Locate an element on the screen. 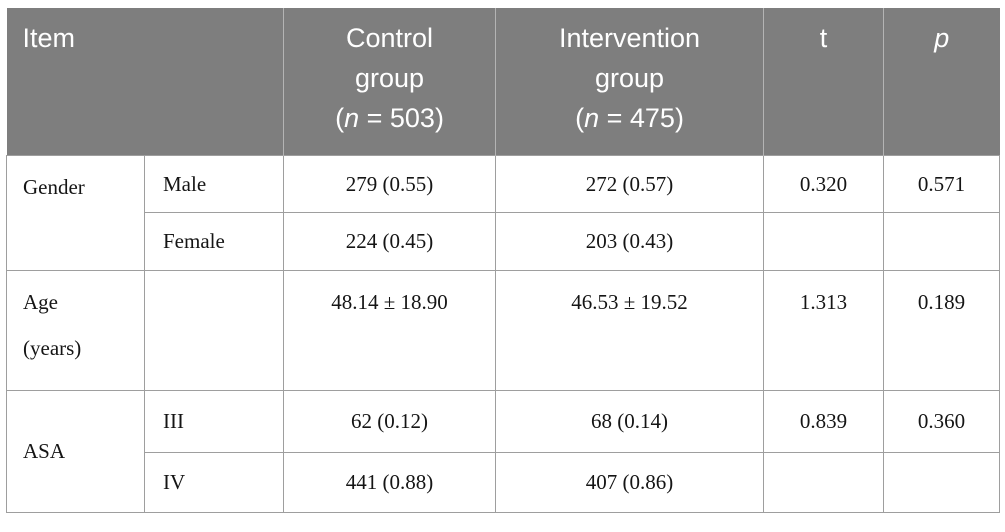  column-header-control-group: Control group (n = 503) is located at coordinates (389, 81).